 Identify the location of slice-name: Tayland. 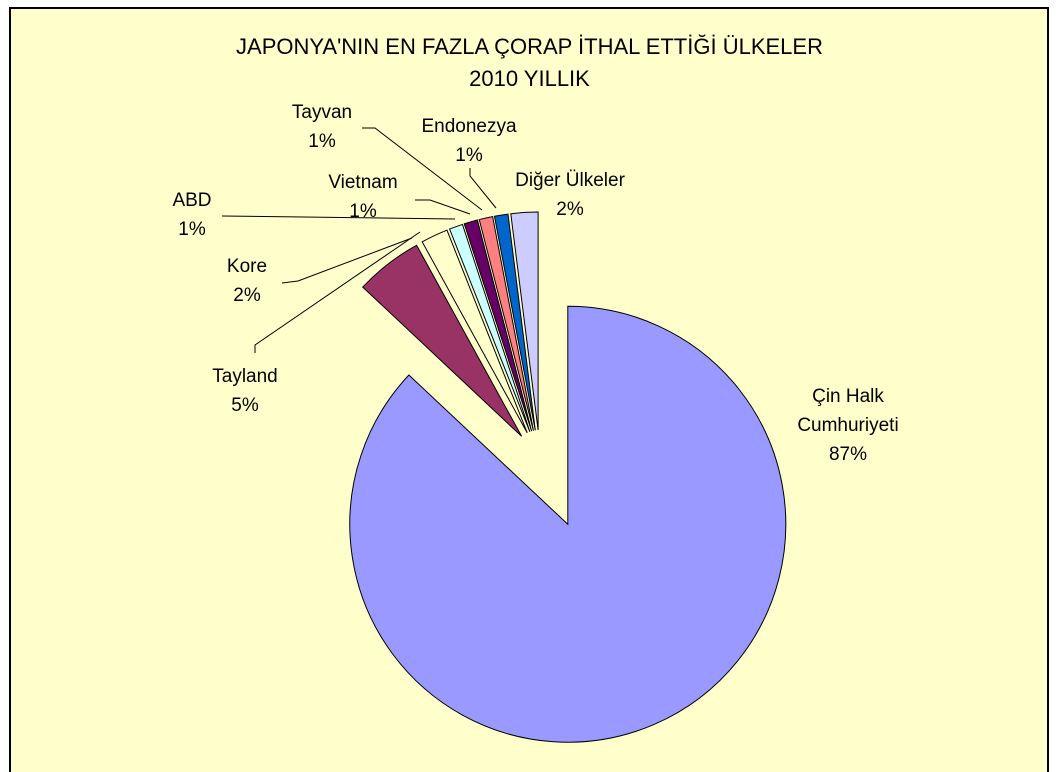
(245, 376).